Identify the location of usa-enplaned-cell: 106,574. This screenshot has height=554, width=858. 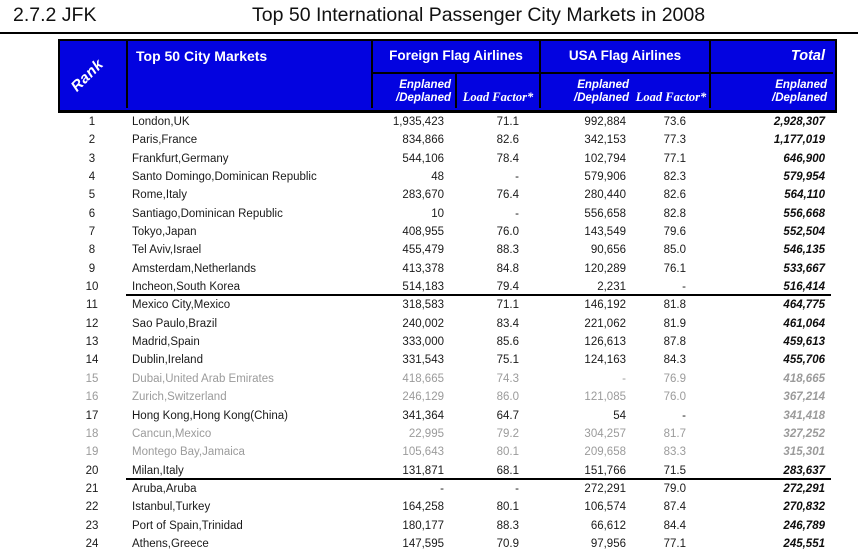
(605, 507).